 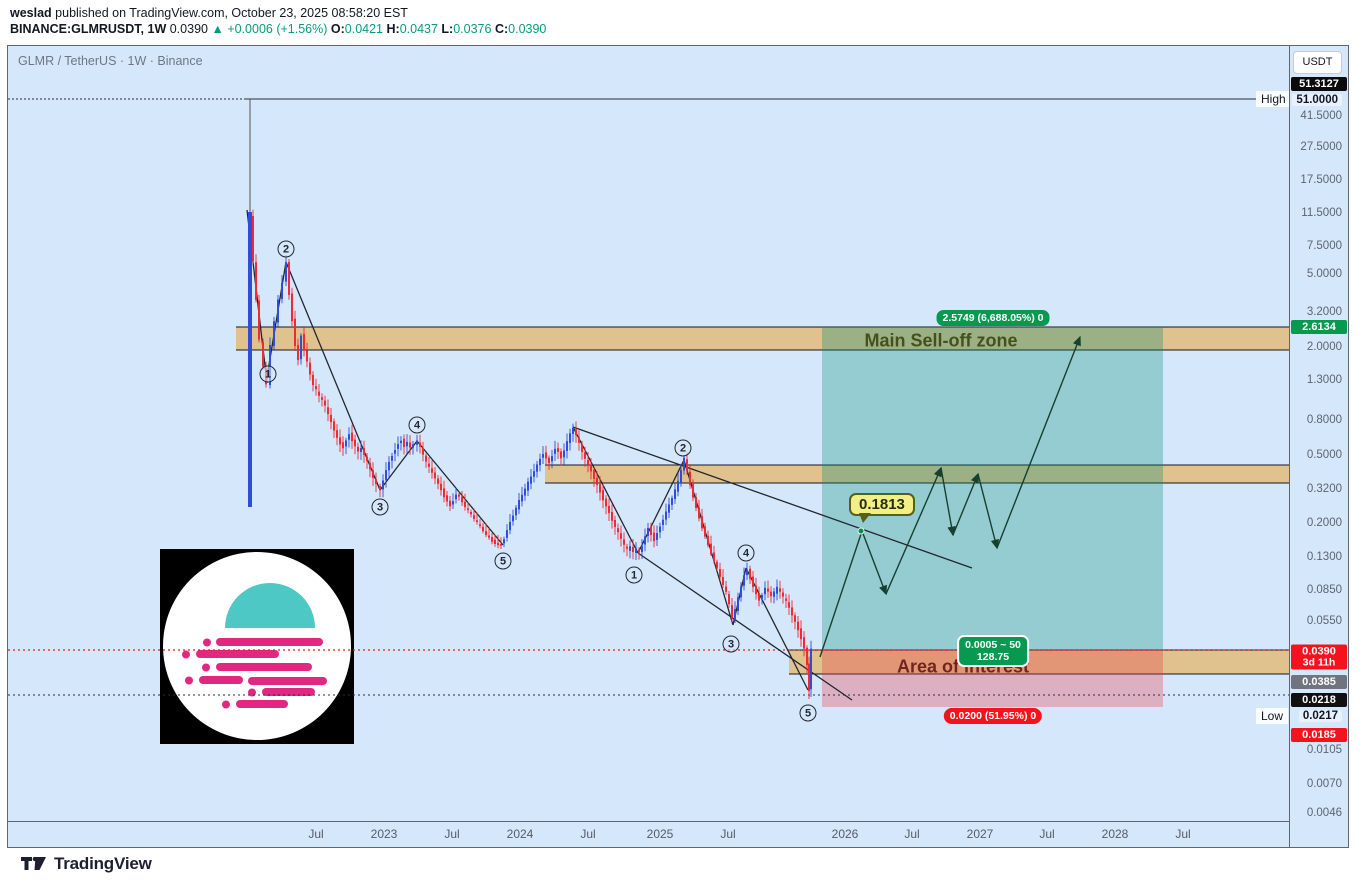 I want to click on price-badge: 51.3127, so click(x=1319, y=84).